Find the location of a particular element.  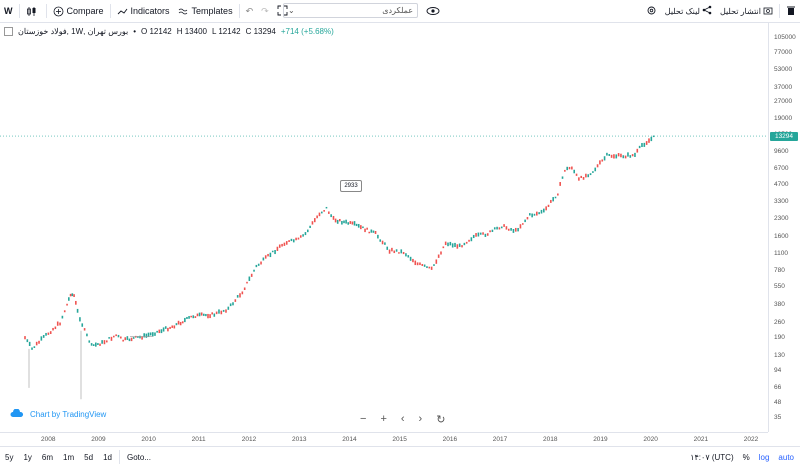

range-1d: 1d is located at coordinates (107, 457).